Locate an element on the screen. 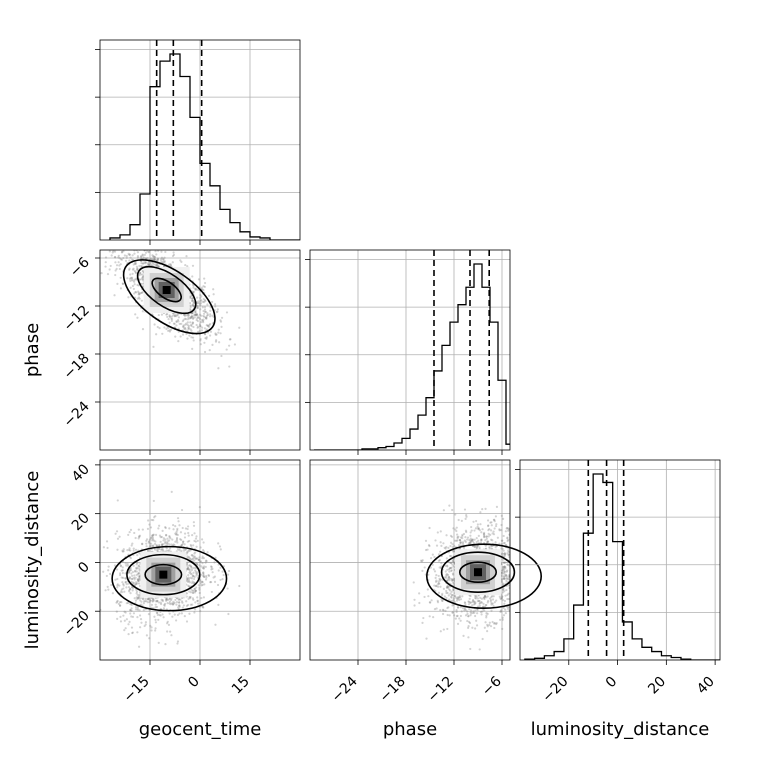 The height and width of the screenshot is (760, 760). panel-frame is located at coordinates (200, 560).